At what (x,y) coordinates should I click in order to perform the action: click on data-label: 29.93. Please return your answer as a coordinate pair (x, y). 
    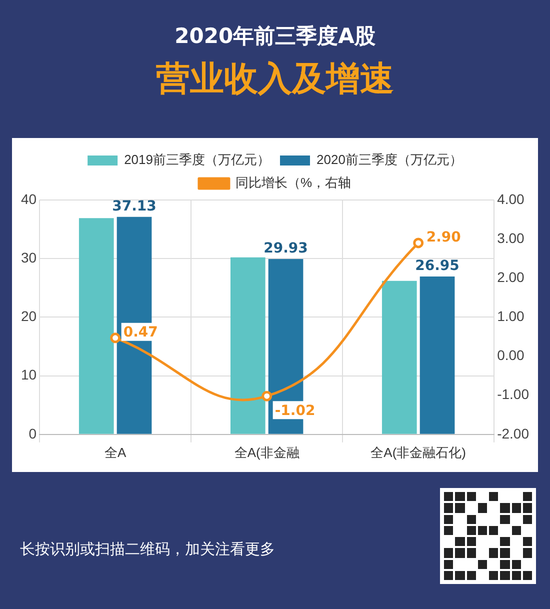
    Looking at the image, I should click on (286, 248).